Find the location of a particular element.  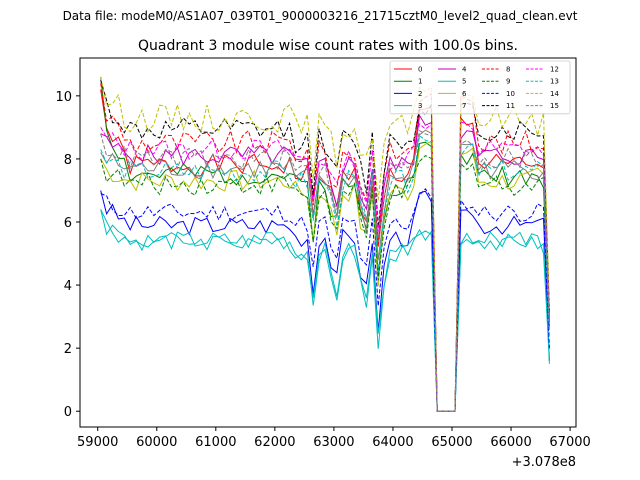

legend-label-11: 11 is located at coordinates (510, 106).